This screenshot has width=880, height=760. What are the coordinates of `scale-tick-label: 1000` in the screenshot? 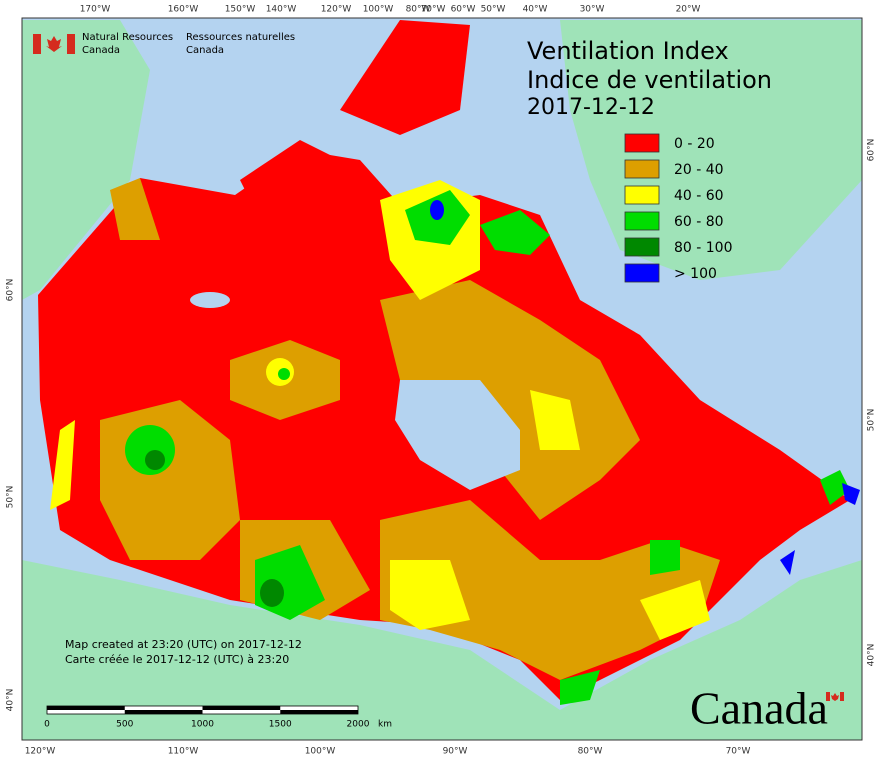 It's located at (202, 725).